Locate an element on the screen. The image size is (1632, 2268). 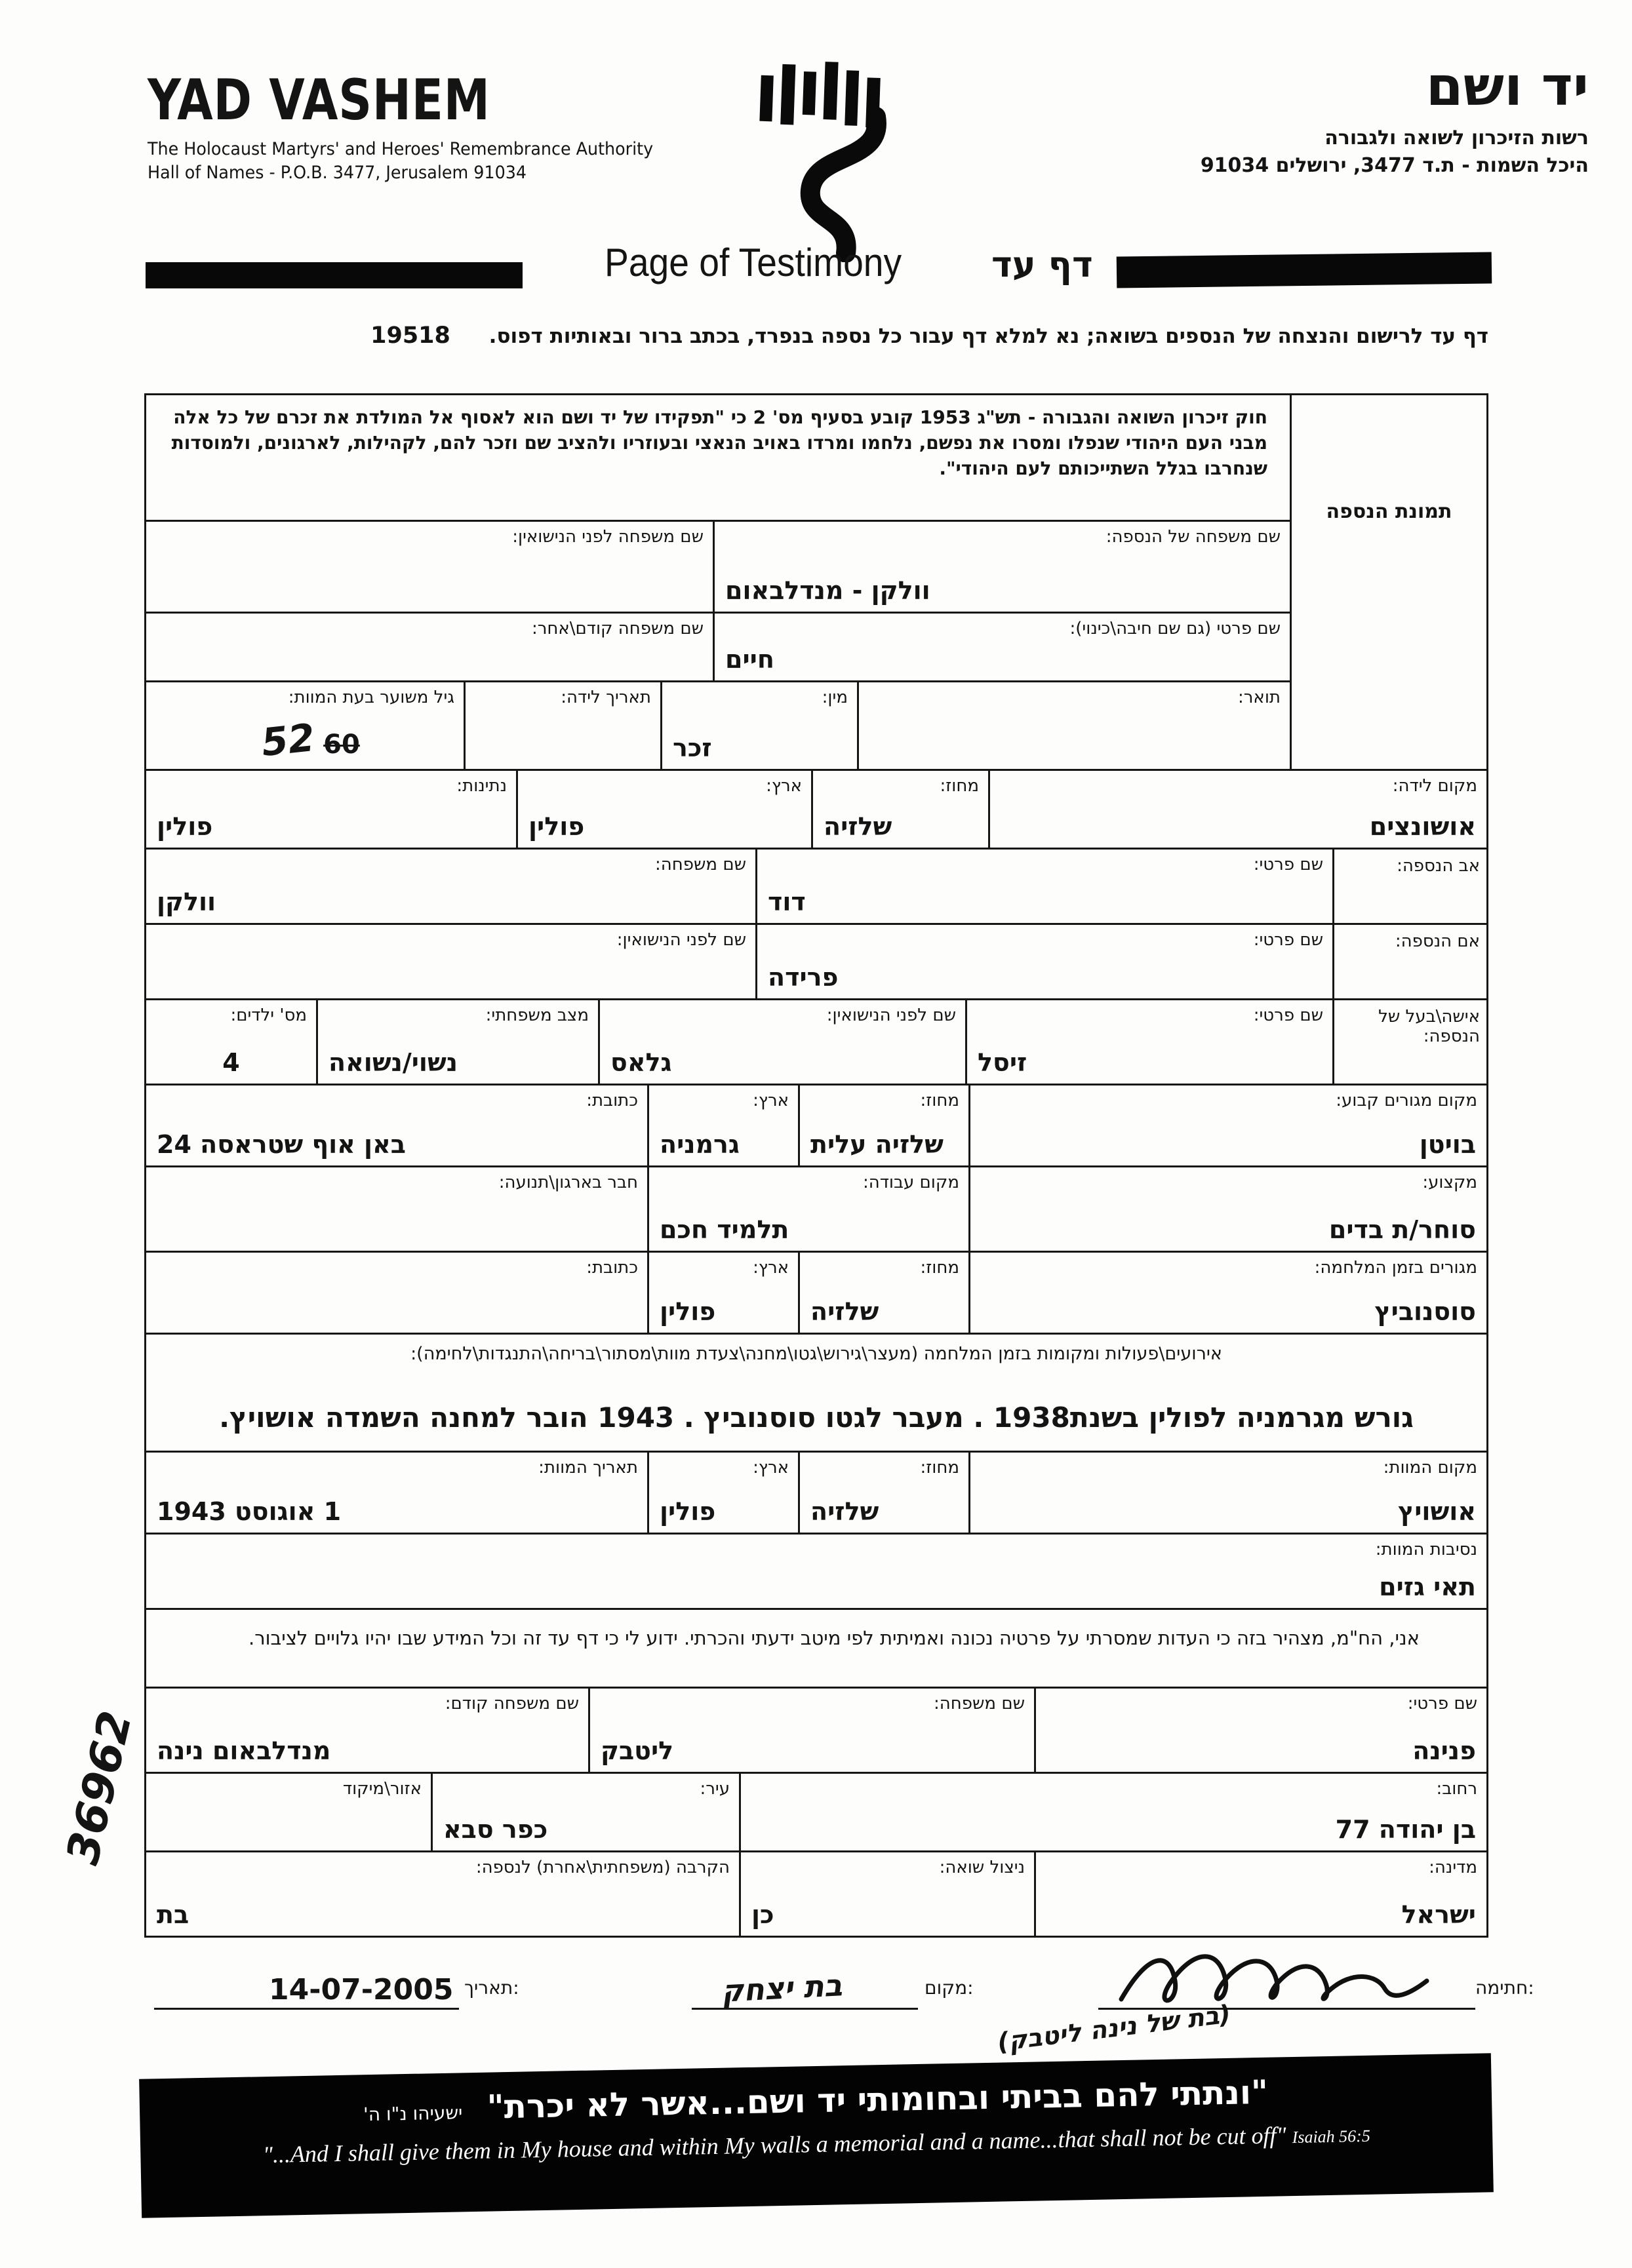
age-struck-out: 60 is located at coordinates (341, 745).